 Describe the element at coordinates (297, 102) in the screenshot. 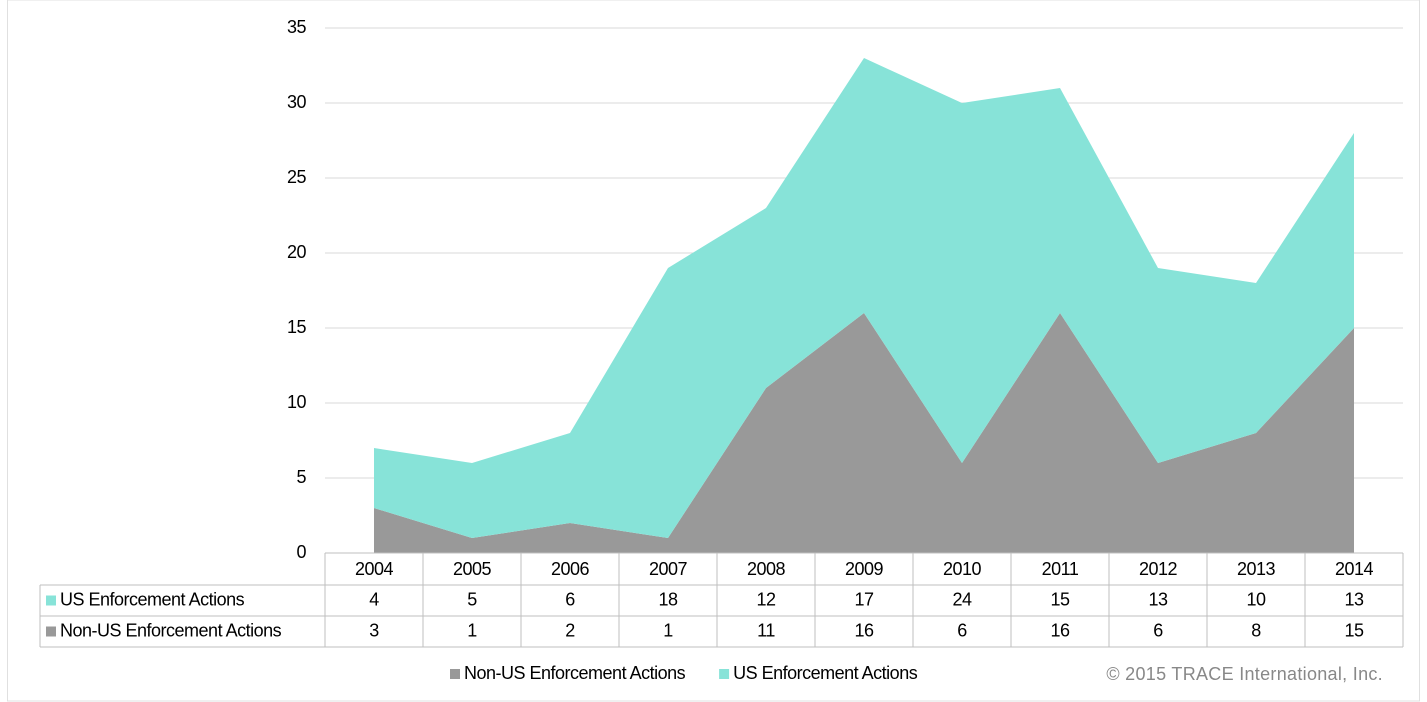

I see `y-tick-label: 30` at that location.